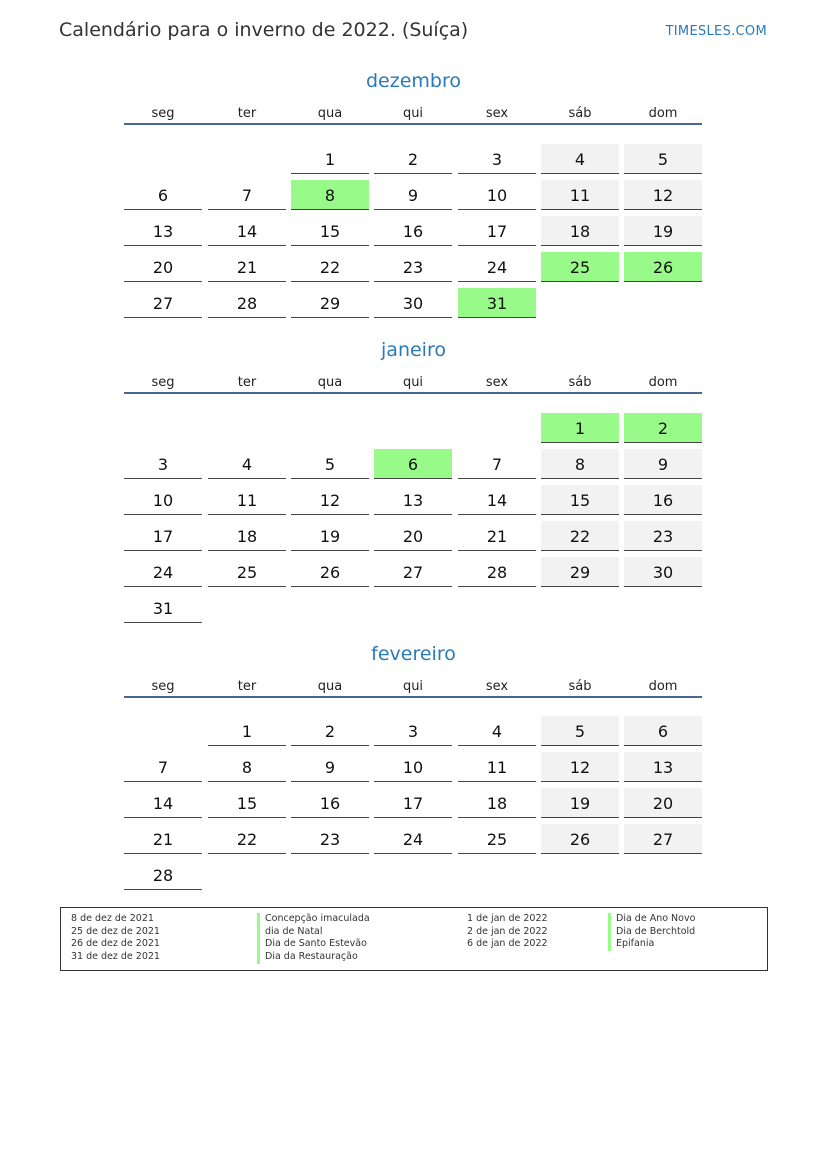  I want to click on header-rule, so click(413, 697).